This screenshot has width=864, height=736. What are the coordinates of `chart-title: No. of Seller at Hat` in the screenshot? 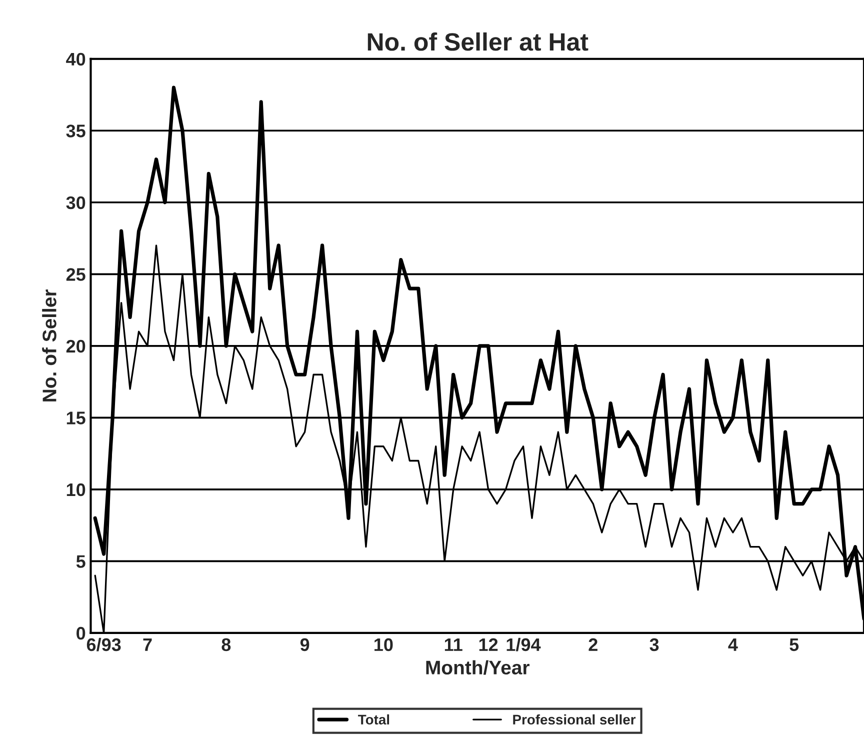 It's located at (478, 41).